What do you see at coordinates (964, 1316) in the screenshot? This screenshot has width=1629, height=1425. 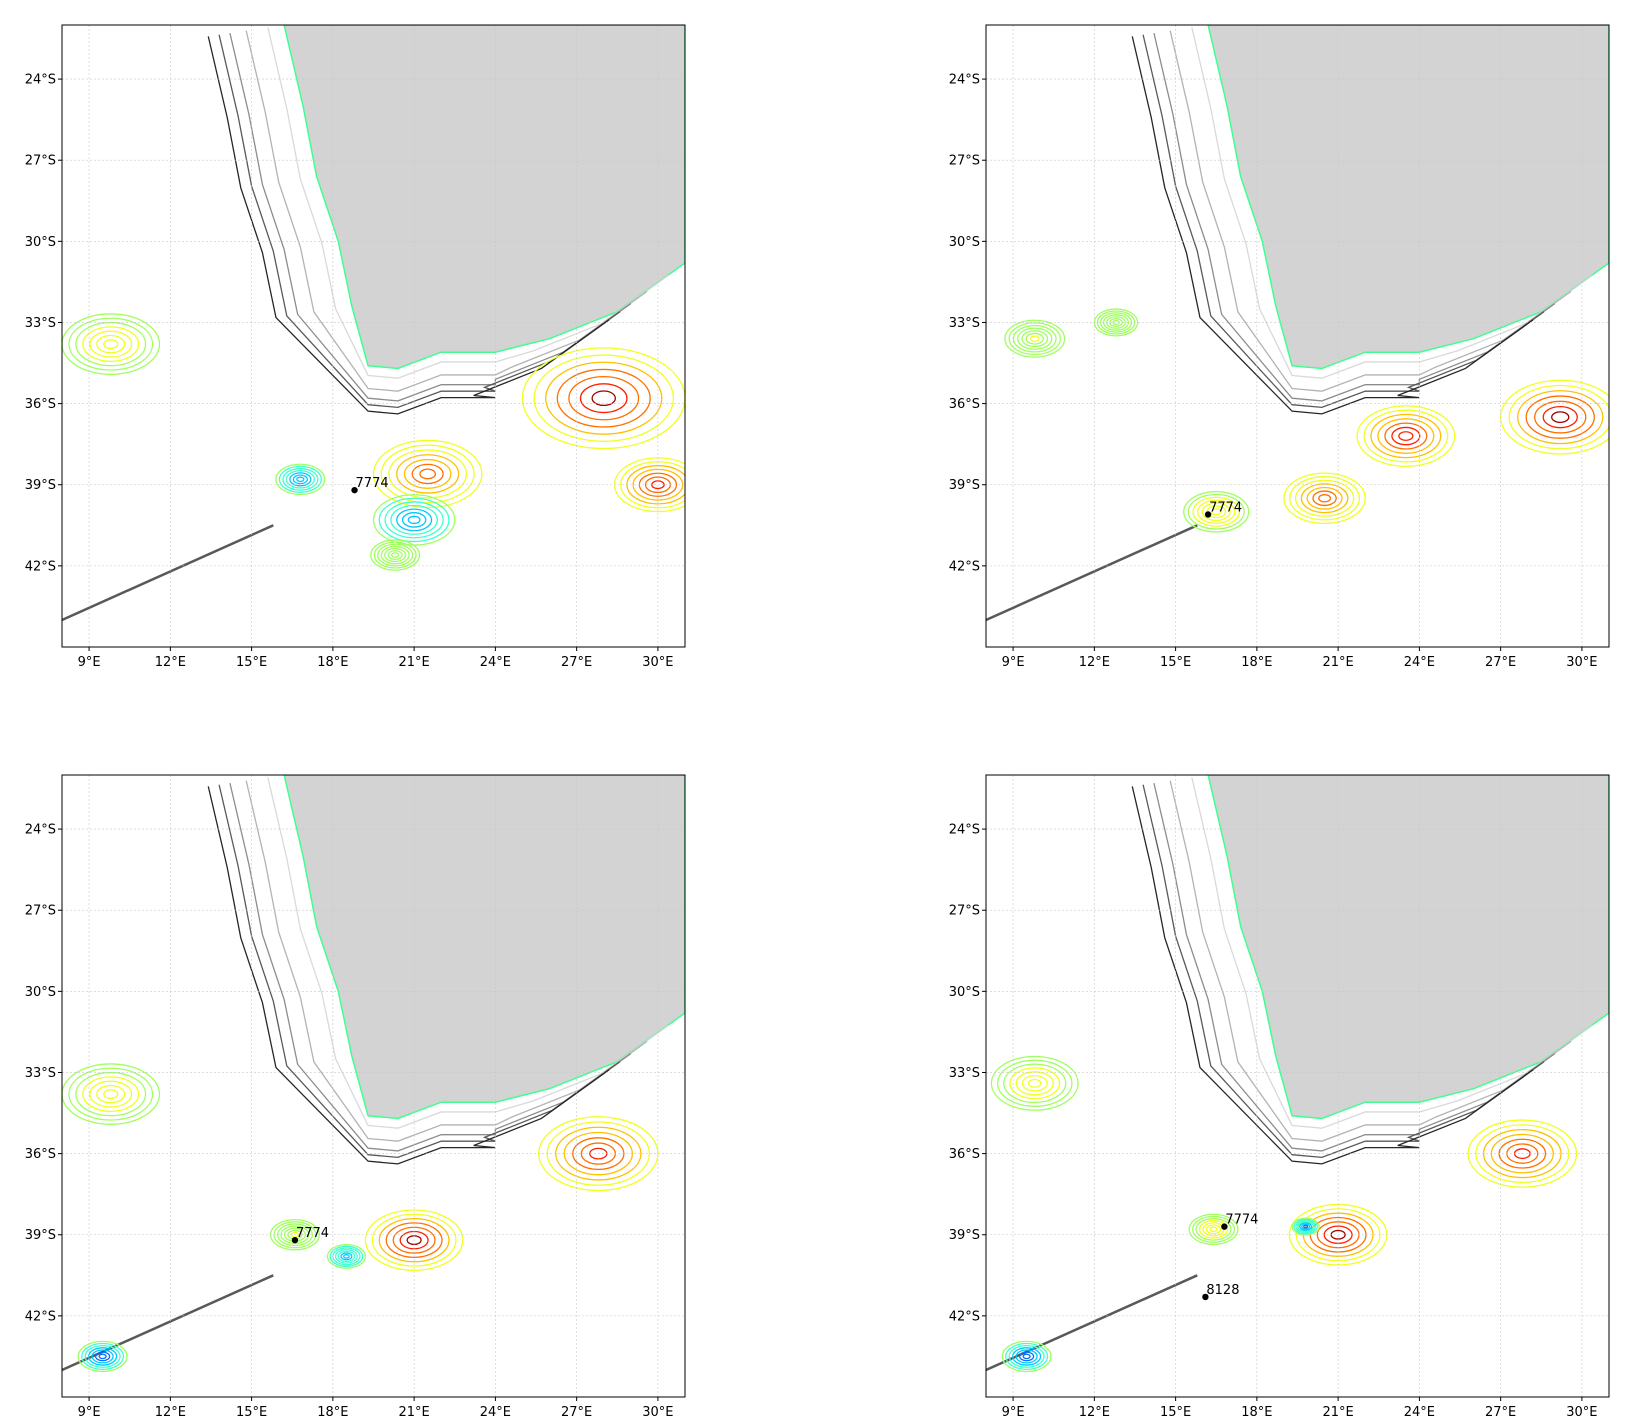 I see `y-tick-label: 42°S` at bounding box center [964, 1316].